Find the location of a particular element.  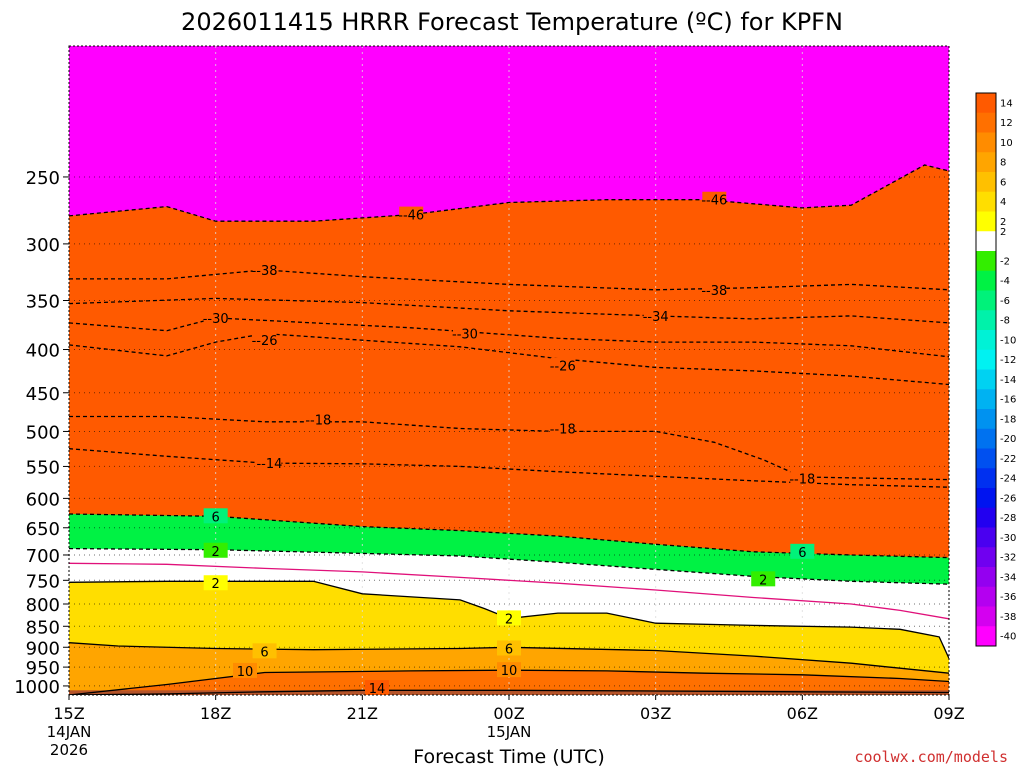

y-tick-label-250: 250 is located at coordinates (43, 178).